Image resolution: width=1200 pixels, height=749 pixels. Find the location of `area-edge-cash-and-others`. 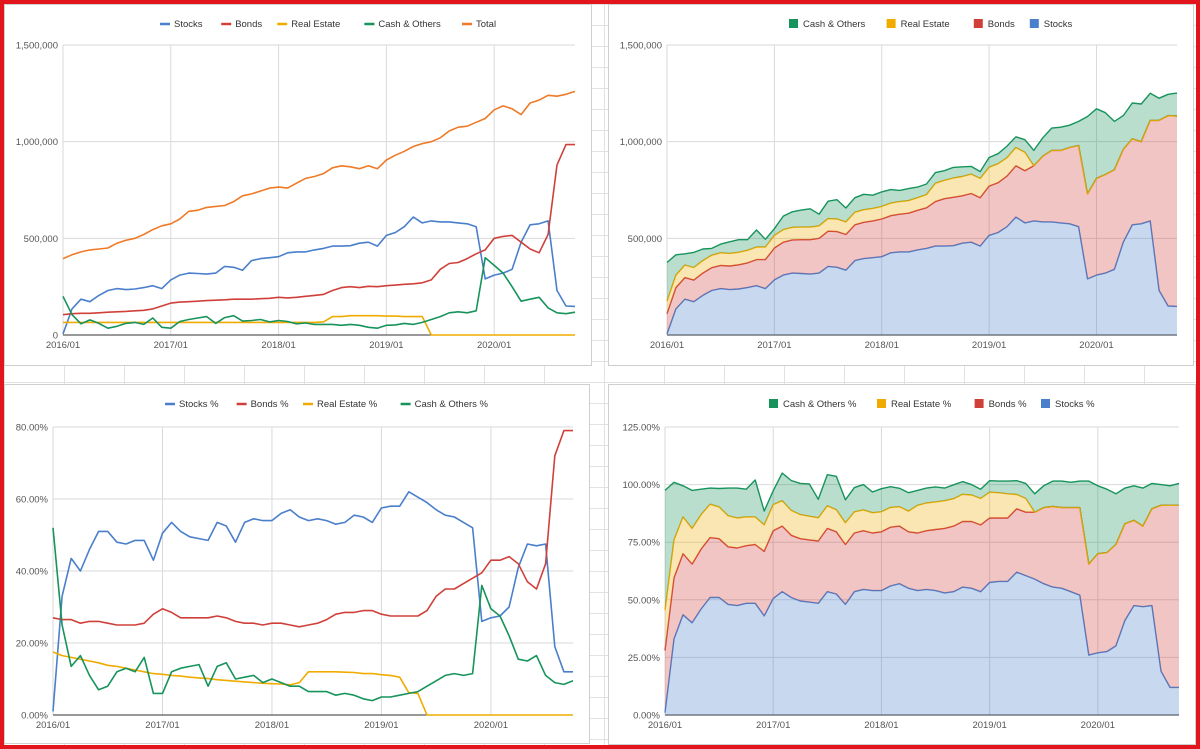

area-edge-cash-and-others is located at coordinates (922, 178).